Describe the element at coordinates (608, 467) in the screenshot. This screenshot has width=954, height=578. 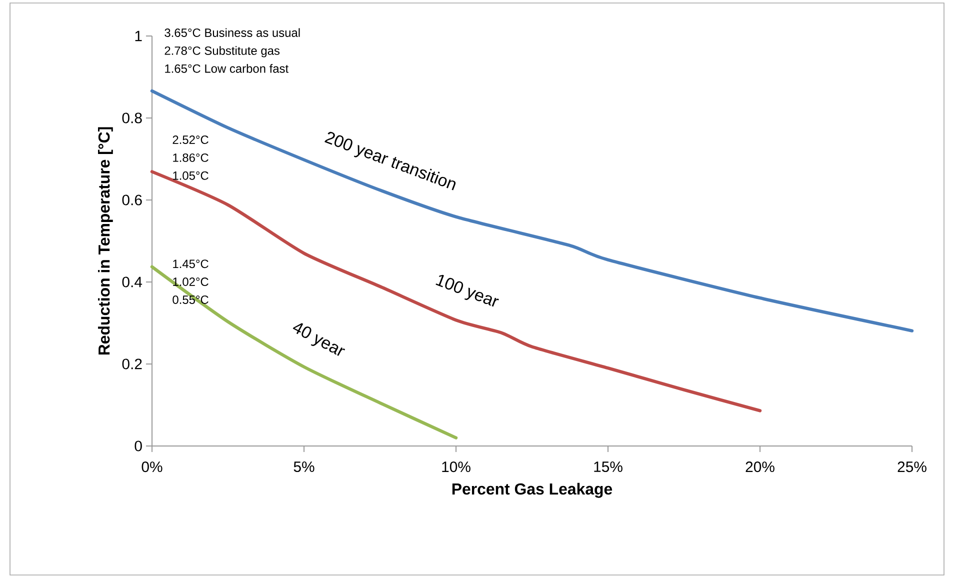
I see `x-tick-label: 15%` at that location.